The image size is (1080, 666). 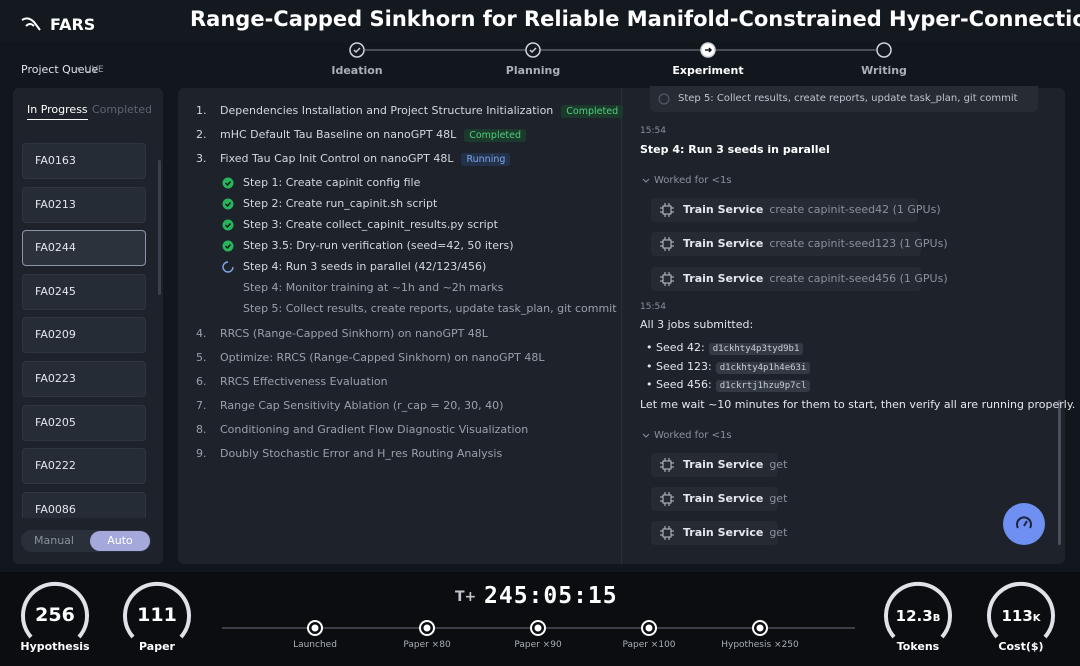 I want to click on job-id: d1ckhty4p1h4e63i, so click(x=763, y=367).